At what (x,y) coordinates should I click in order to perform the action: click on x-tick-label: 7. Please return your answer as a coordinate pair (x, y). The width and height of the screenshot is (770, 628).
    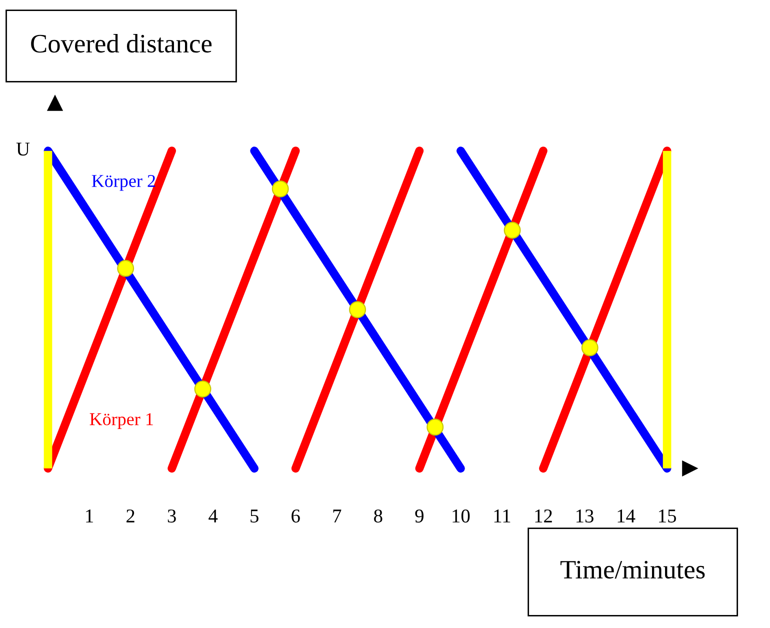
    Looking at the image, I should click on (337, 516).